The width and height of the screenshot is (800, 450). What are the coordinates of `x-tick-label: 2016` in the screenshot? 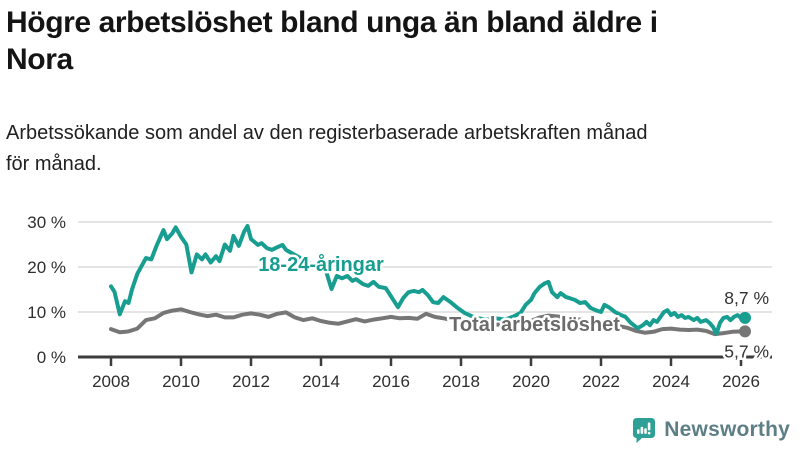 It's located at (391, 381).